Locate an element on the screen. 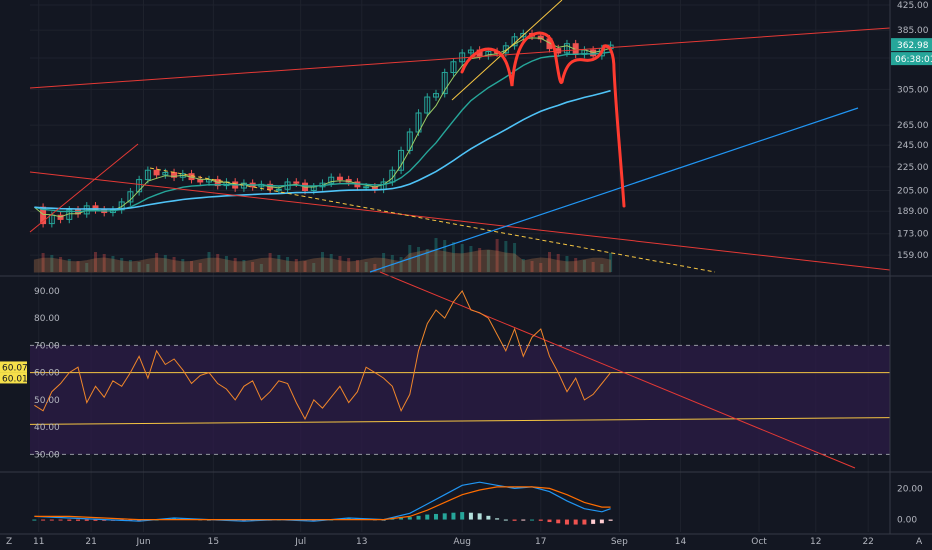 The image size is (932, 550). x-tick-label-5: 13 is located at coordinates (361, 542).